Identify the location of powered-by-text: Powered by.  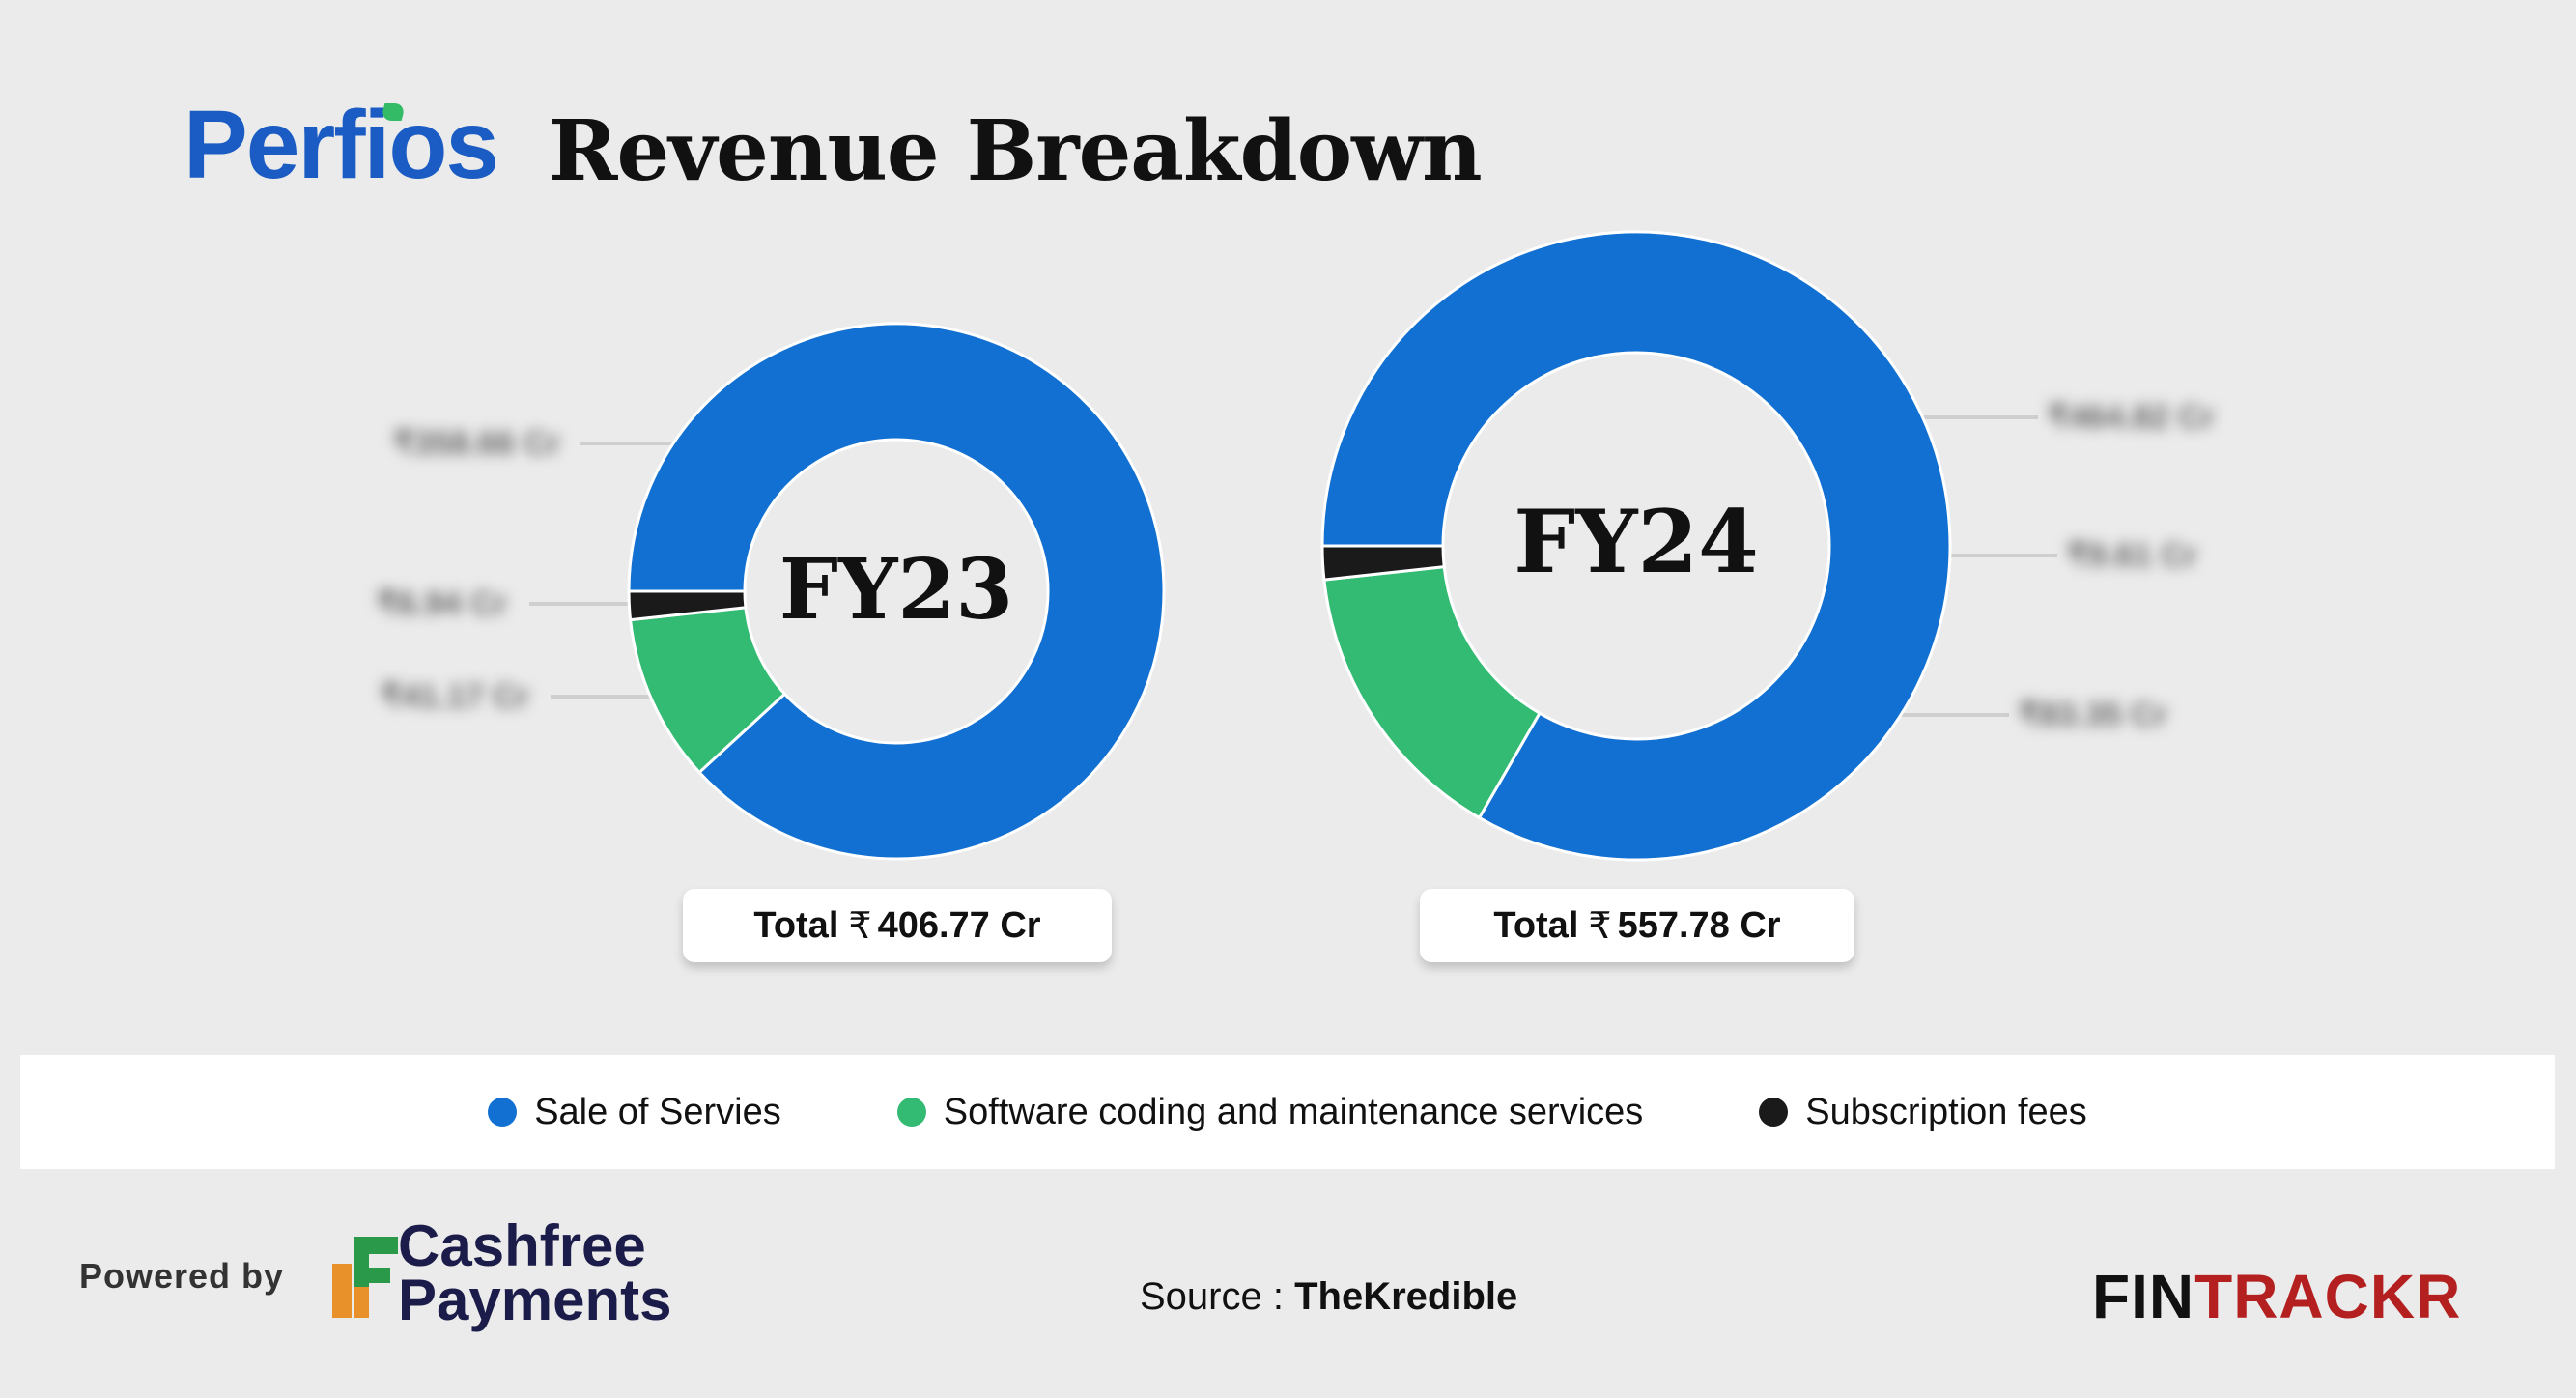
(182, 1276).